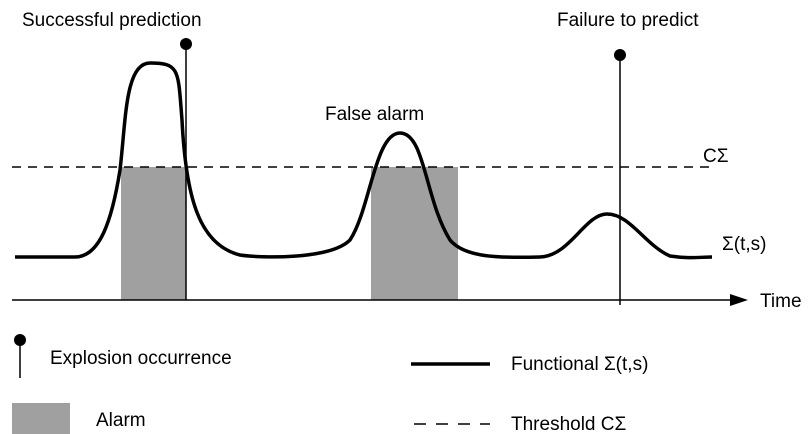  Describe the element at coordinates (121, 420) in the screenshot. I see `legend-label: Alarm` at that location.